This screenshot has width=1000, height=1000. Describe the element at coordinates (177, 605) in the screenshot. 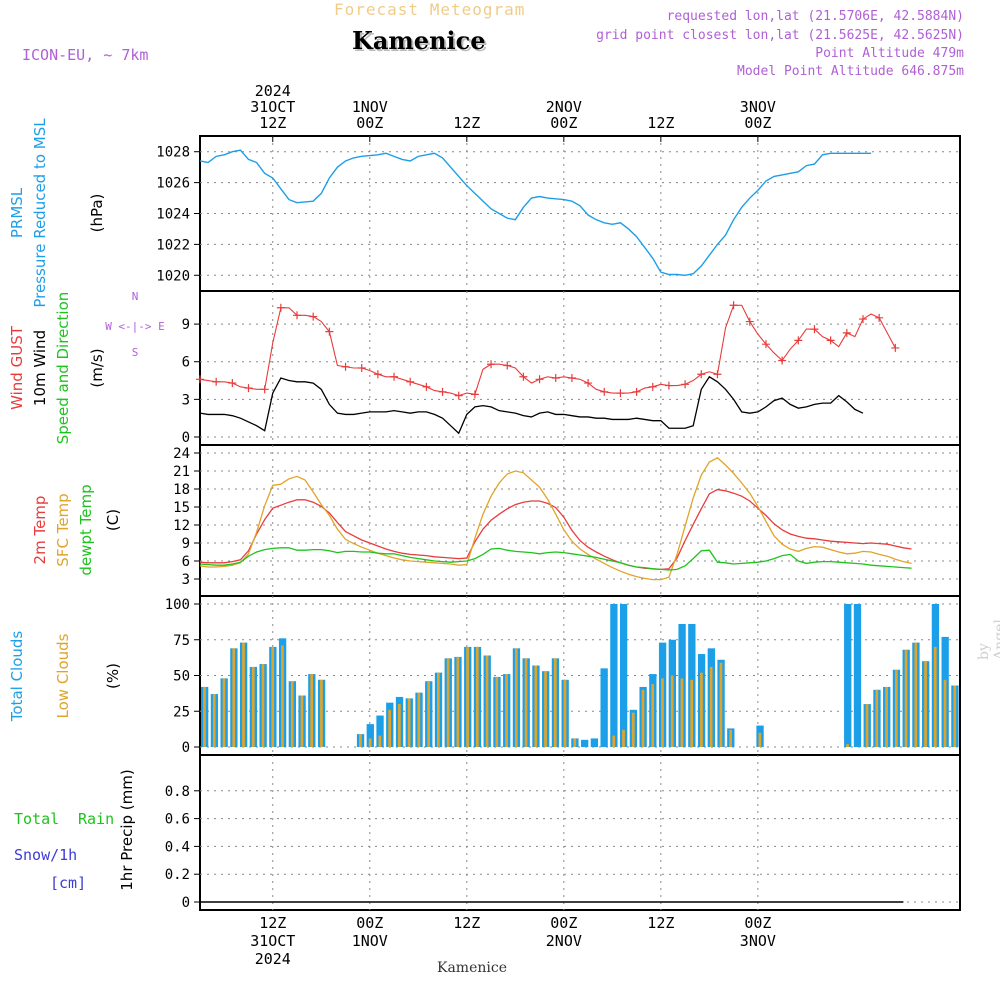

I see `y-tick-label: 100` at that location.